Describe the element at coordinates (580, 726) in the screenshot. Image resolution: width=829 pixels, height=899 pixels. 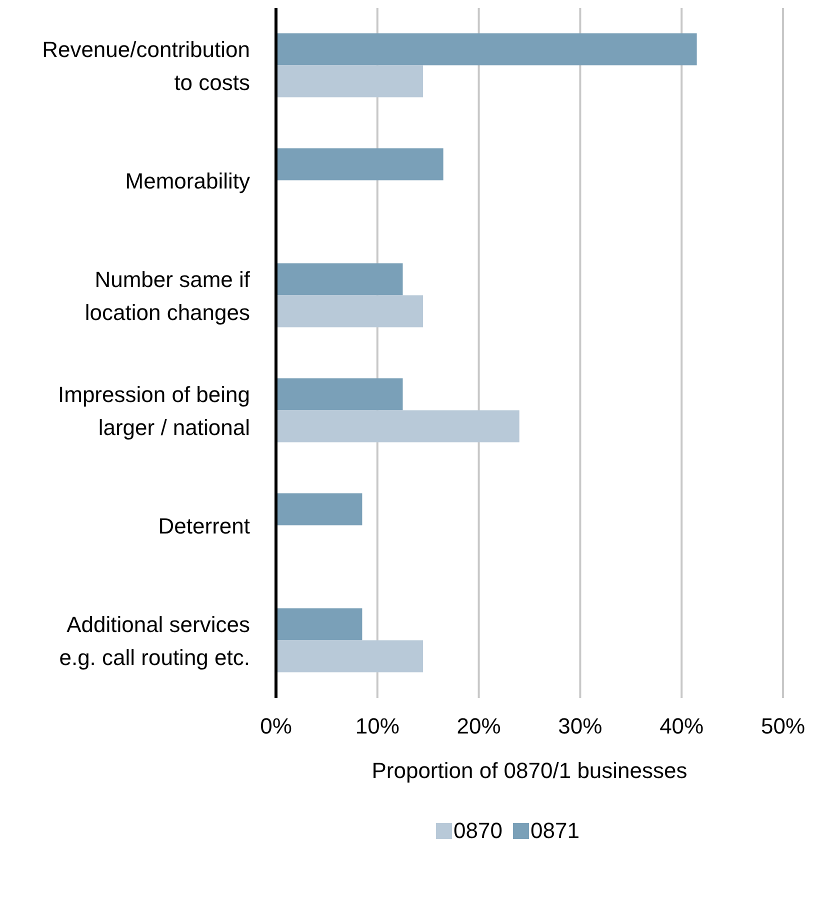
I see `x-tick-label: 30%` at that location.